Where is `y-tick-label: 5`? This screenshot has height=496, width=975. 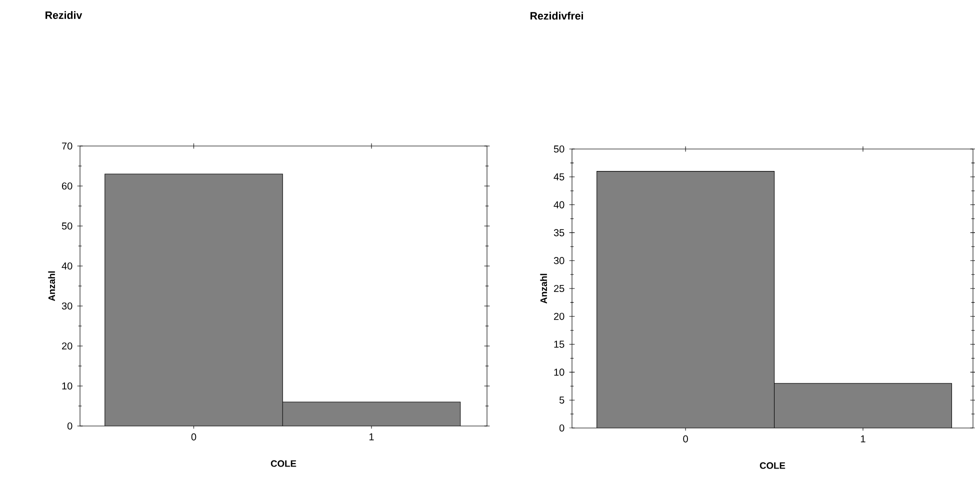 y-tick-label: 5 is located at coordinates (561, 400).